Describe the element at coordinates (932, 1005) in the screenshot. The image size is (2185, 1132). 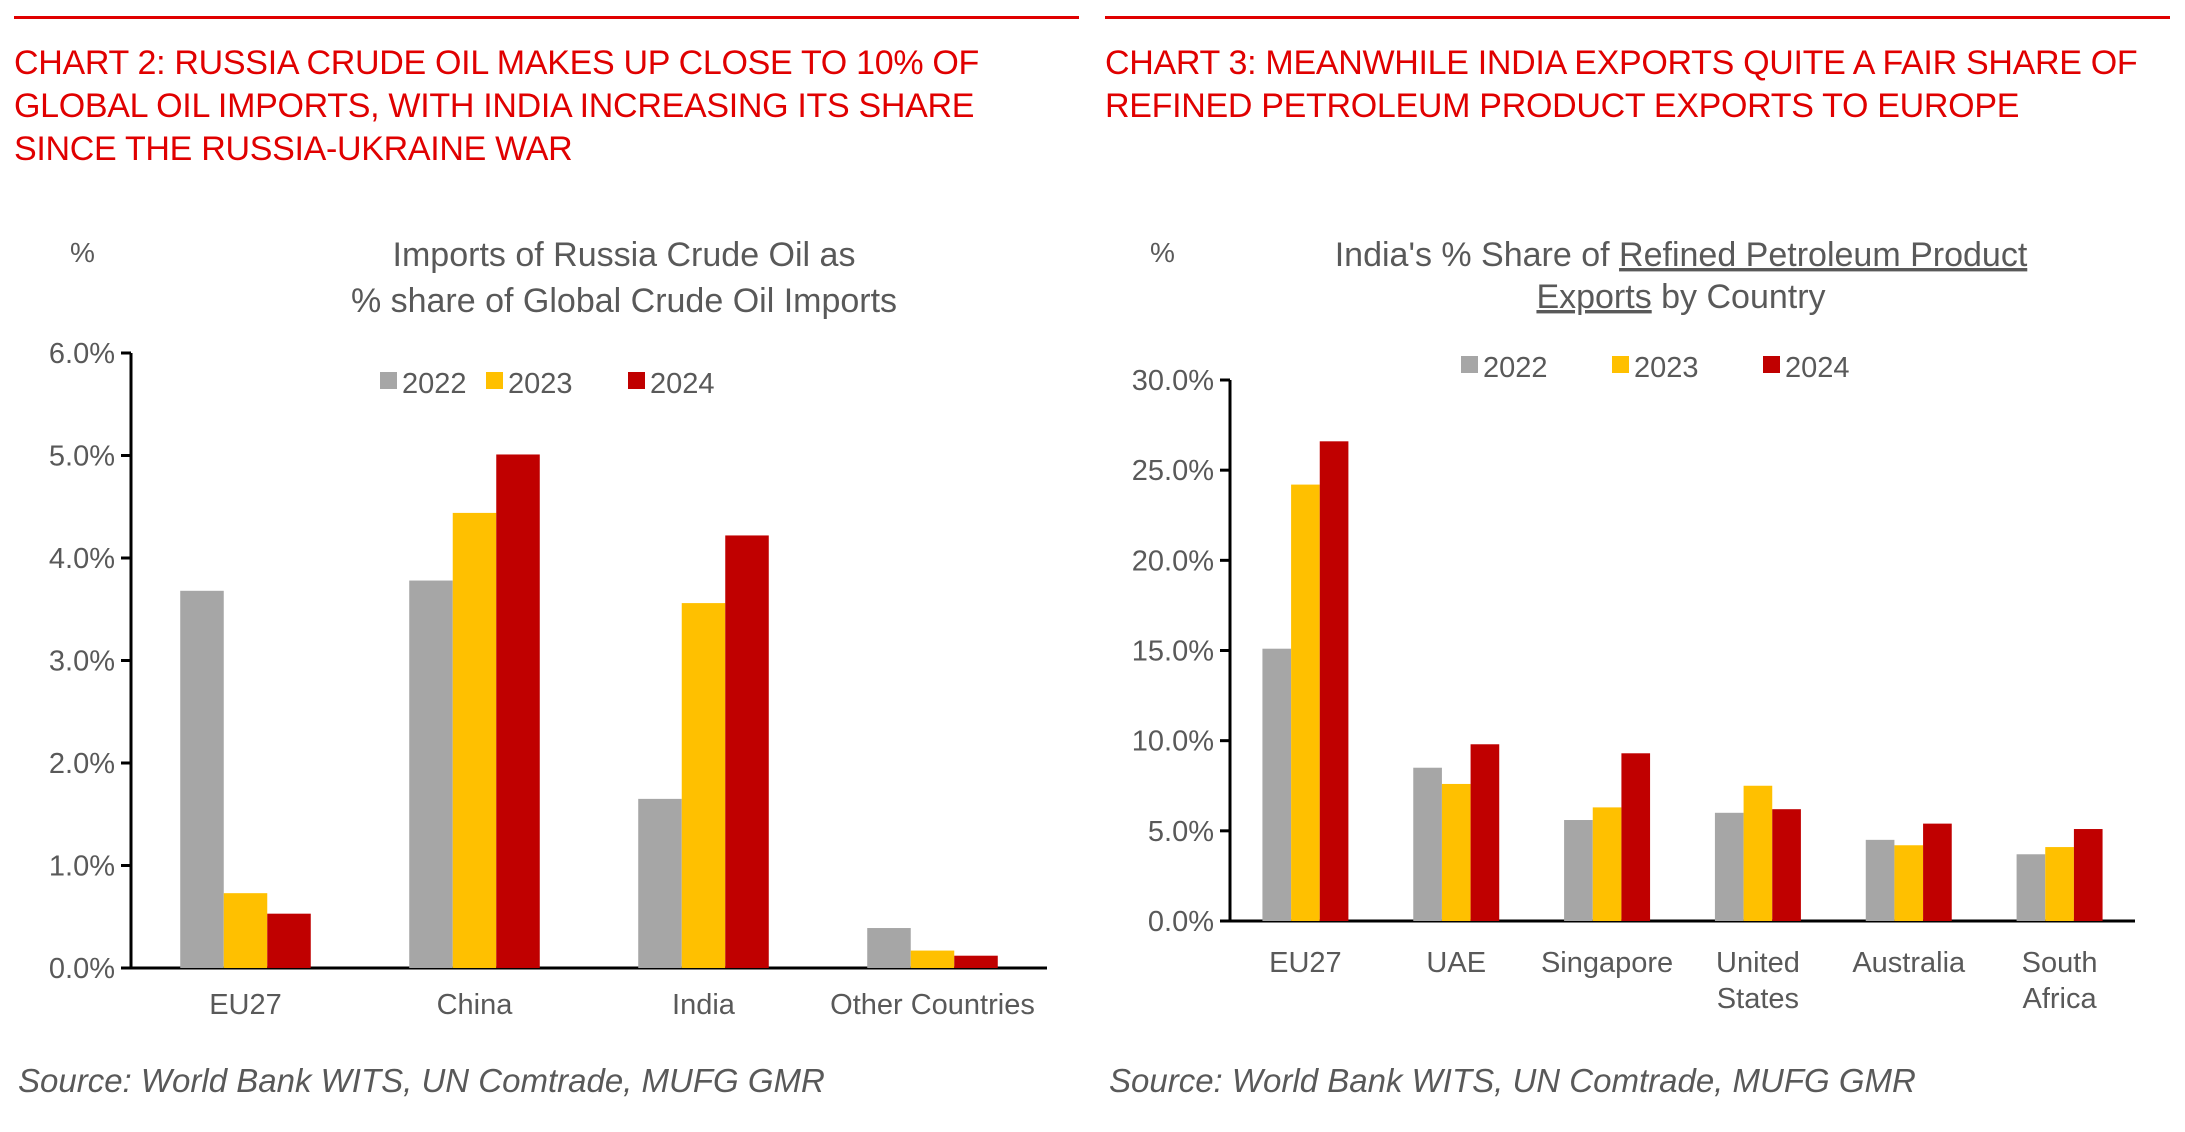
I see `x-category-label: Other Countries` at that location.